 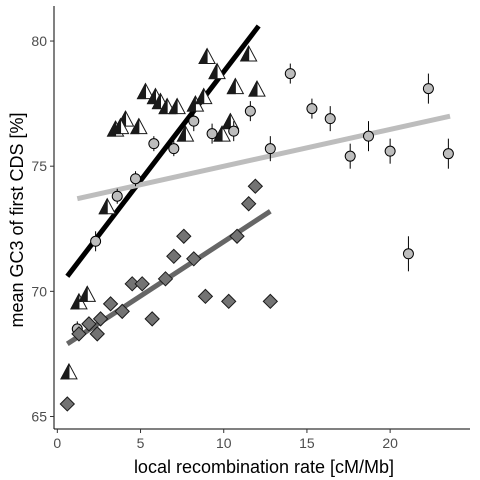 What do you see at coordinates (264, 467) in the screenshot?
I see `x-axis-title: local recombination rate [cM/Mb]` at bounding box center [264, 467].